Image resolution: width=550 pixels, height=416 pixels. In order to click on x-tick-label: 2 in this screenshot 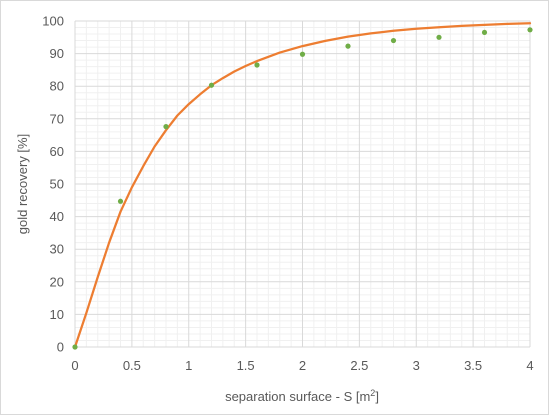, I will do `click(302, 365)`.